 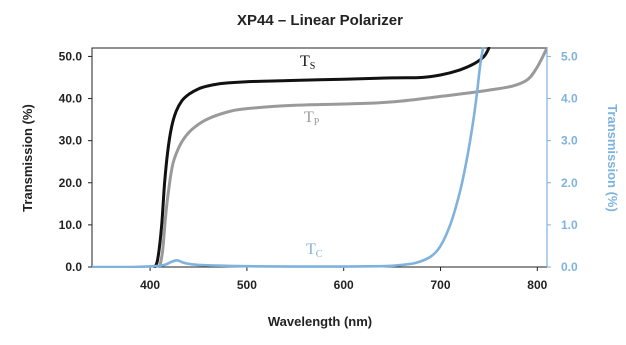 What do you see at coordinates (312, 118) in the screenshot?
I see `series-label-tp: TP` at bounding box center [312, 118].